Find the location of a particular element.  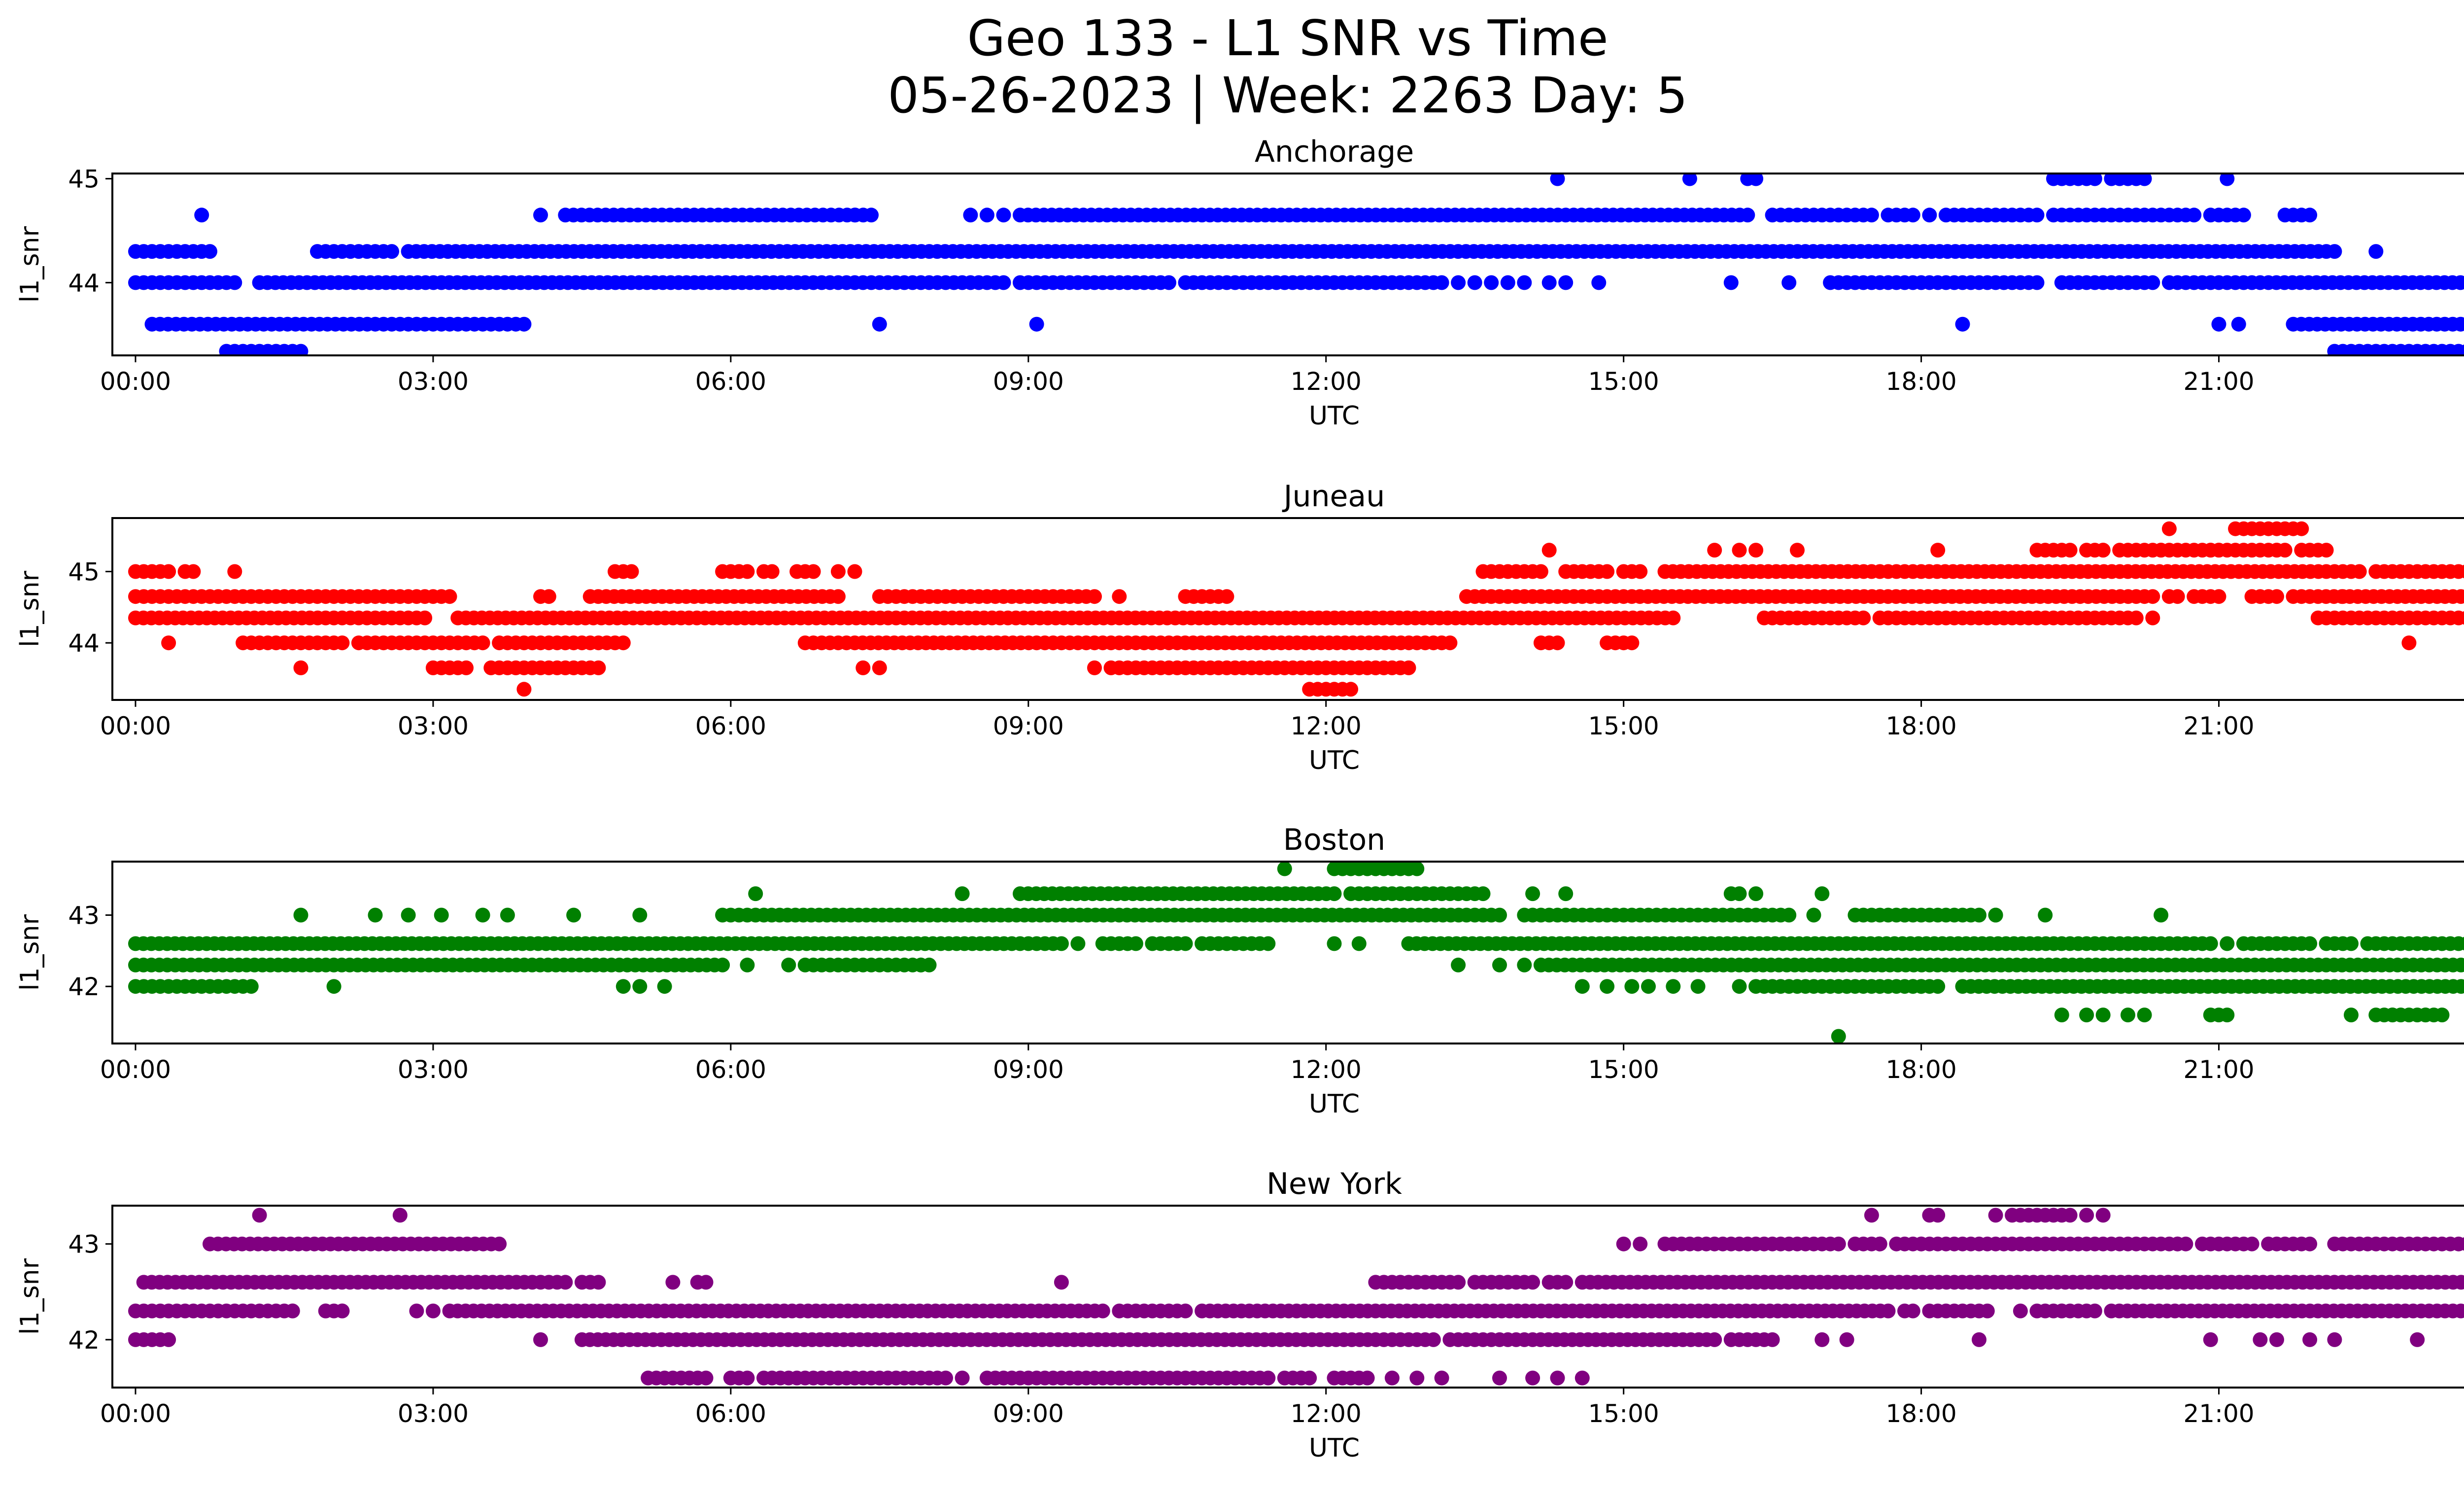

anchorage-x-tick-label: 12:00 is located at coordinates (1326, 381).